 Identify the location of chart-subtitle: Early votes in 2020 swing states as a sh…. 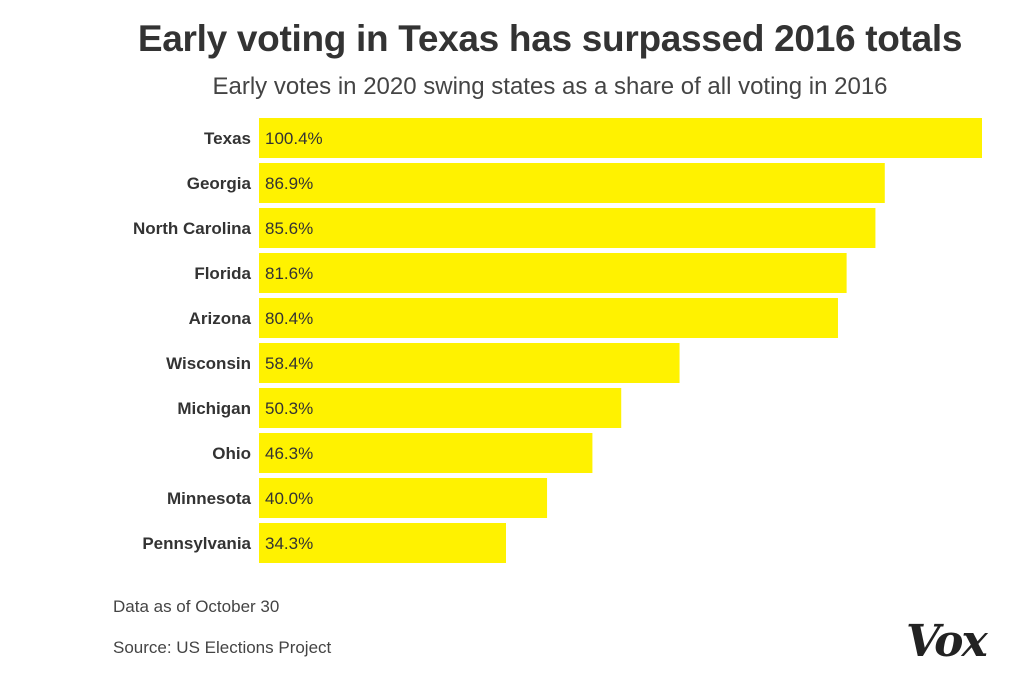
(550, 86).